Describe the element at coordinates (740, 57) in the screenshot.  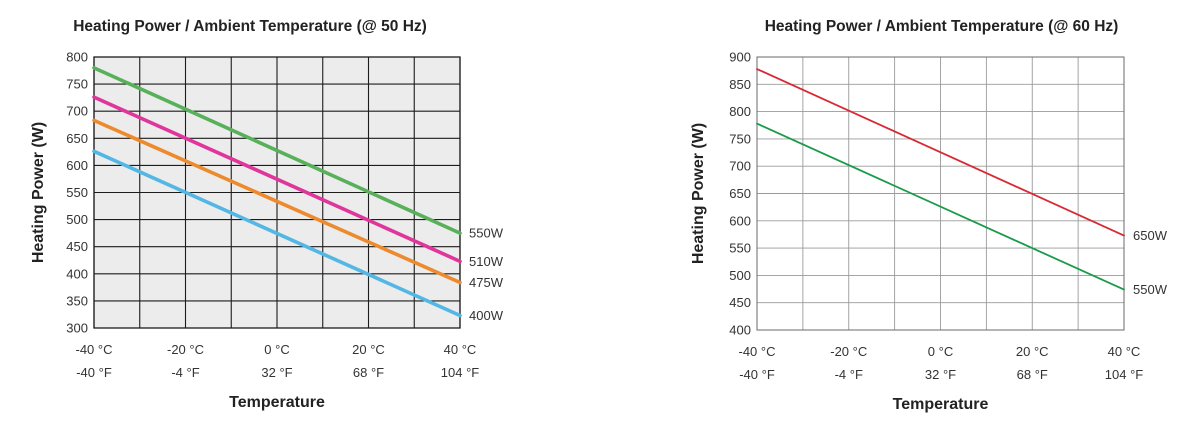
I see `y-tick-label: 900` at that location.